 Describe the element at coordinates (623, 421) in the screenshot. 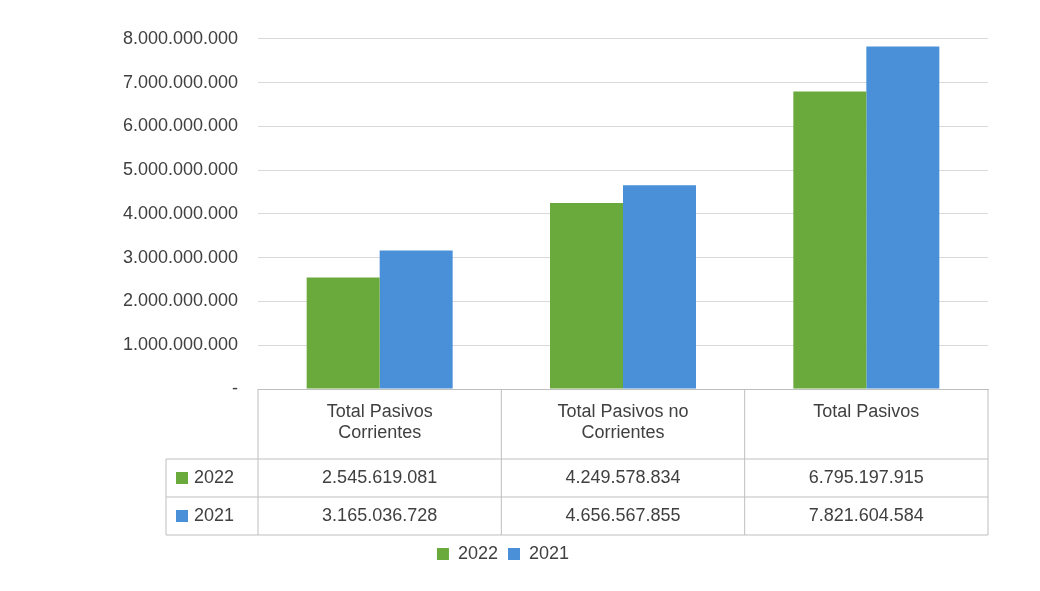

I see `x-tick-label: Total Pasivos no Corrientes` at that location.